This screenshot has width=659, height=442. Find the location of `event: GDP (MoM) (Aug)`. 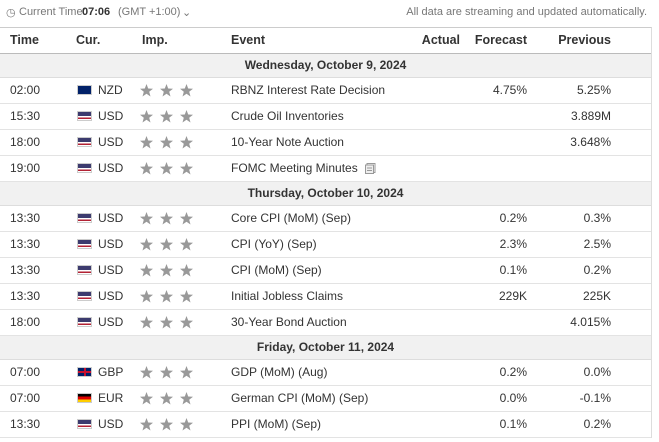

event: GDP (MoM) (Aug) is located at coordinates (279, 372).